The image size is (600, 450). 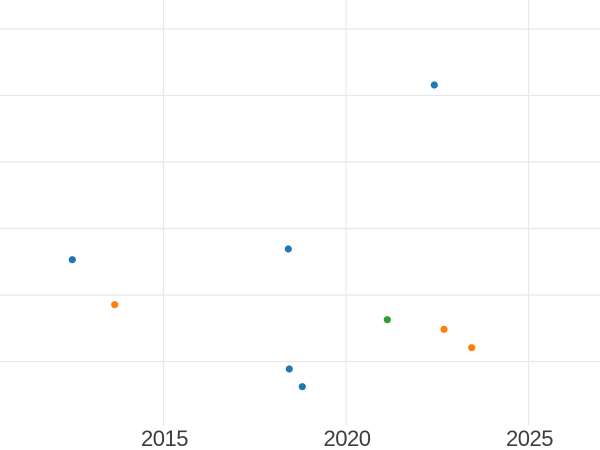 What do you see at coordinates (529, 438) in the screenshot?
I see `x-tick-label: 2025` at bounding box center [529, 438].